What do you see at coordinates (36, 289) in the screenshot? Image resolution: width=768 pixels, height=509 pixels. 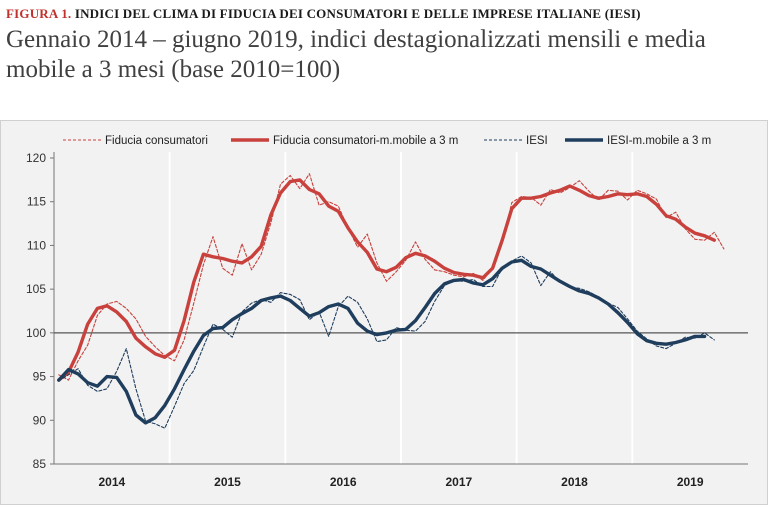 I see `y-tick-label: 105` at bounding box center [36, 289].